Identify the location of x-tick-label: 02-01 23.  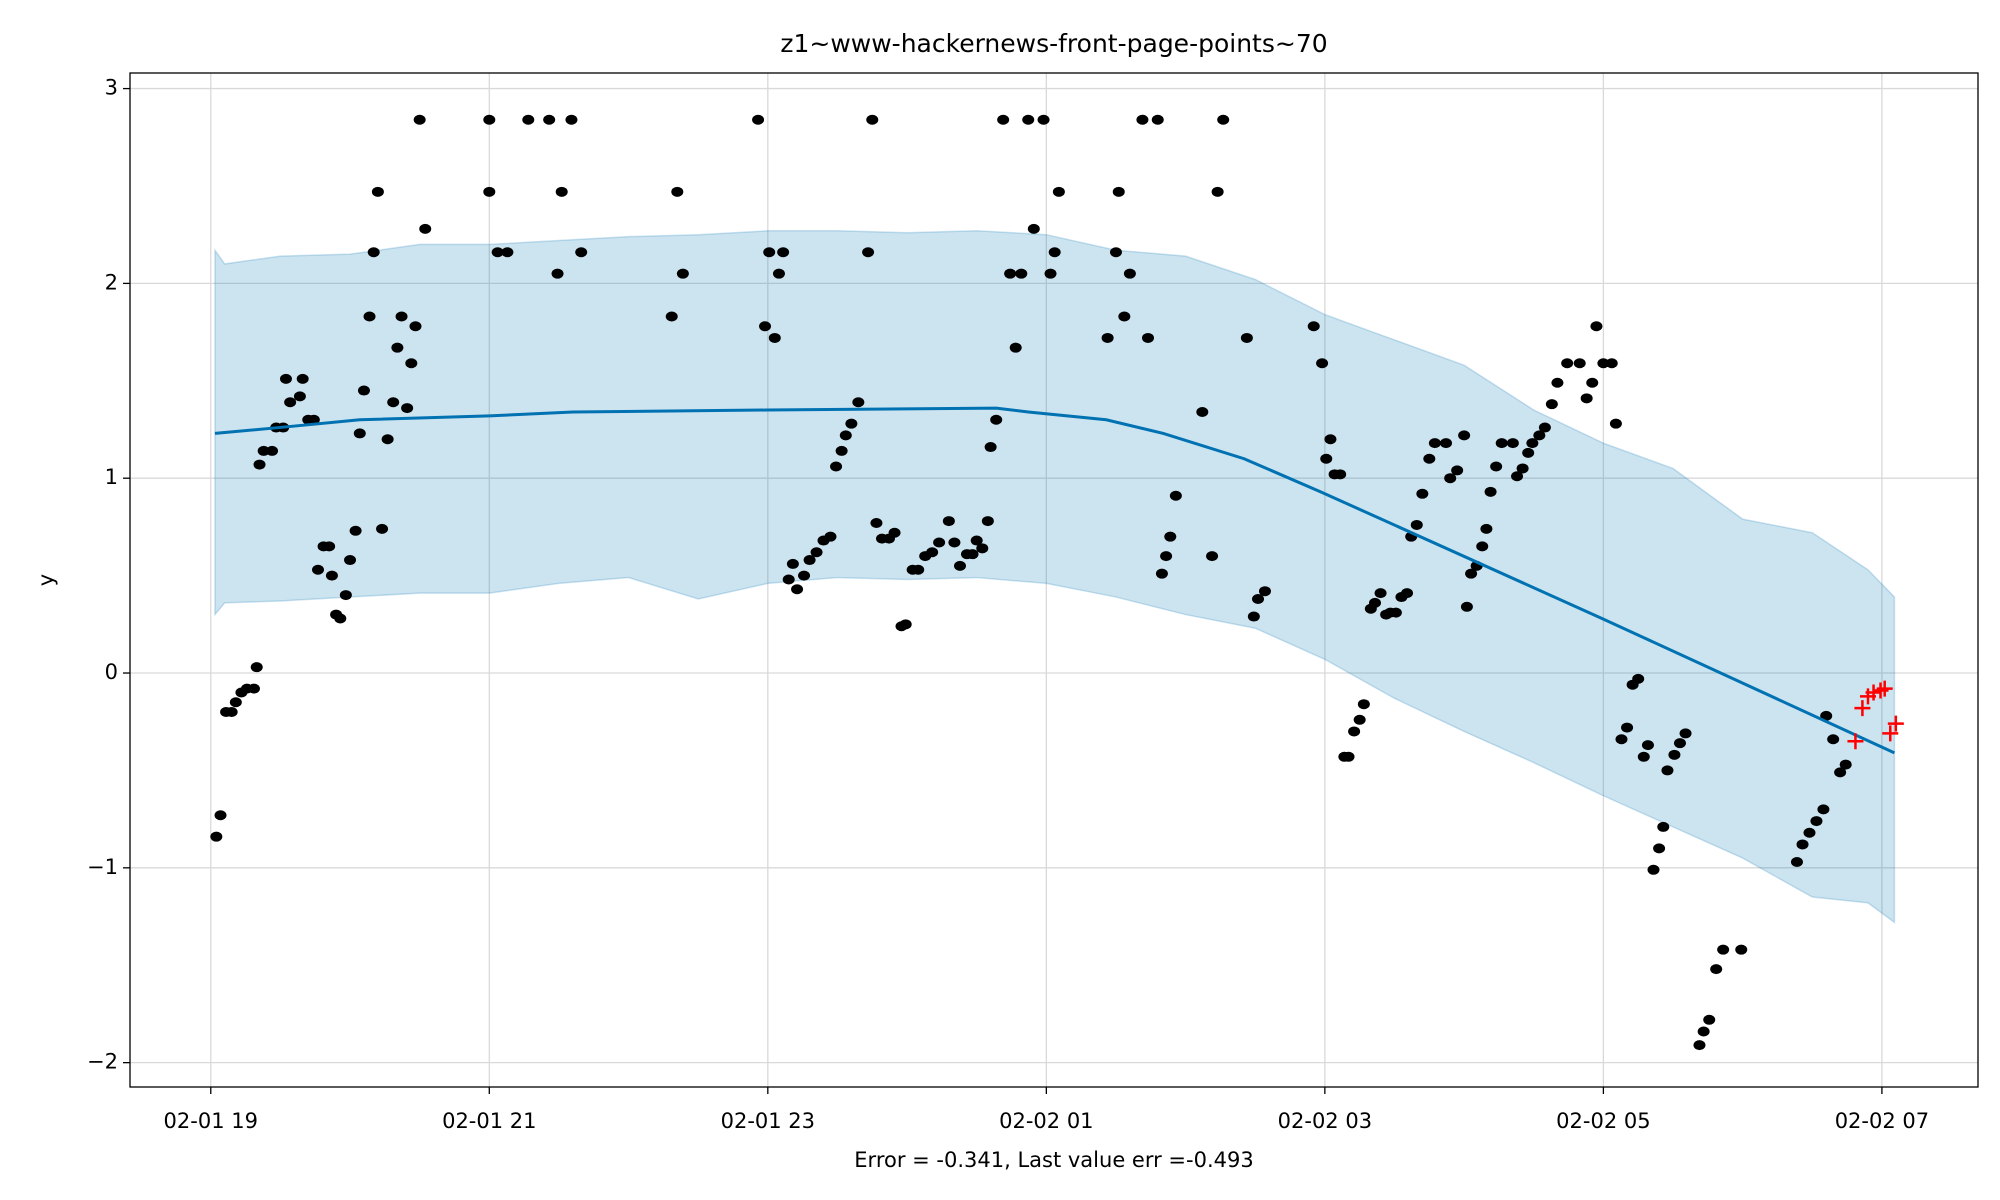
(768, 1121).